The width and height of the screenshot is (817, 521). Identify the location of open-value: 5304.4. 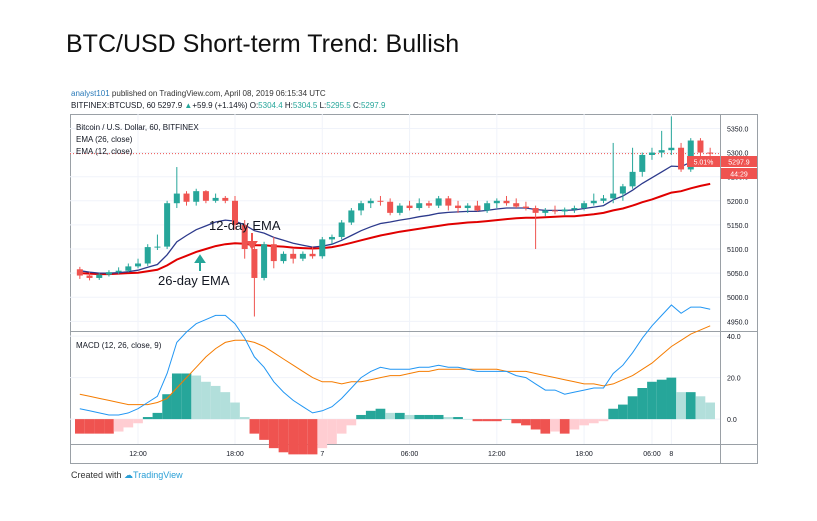
(270, 105).